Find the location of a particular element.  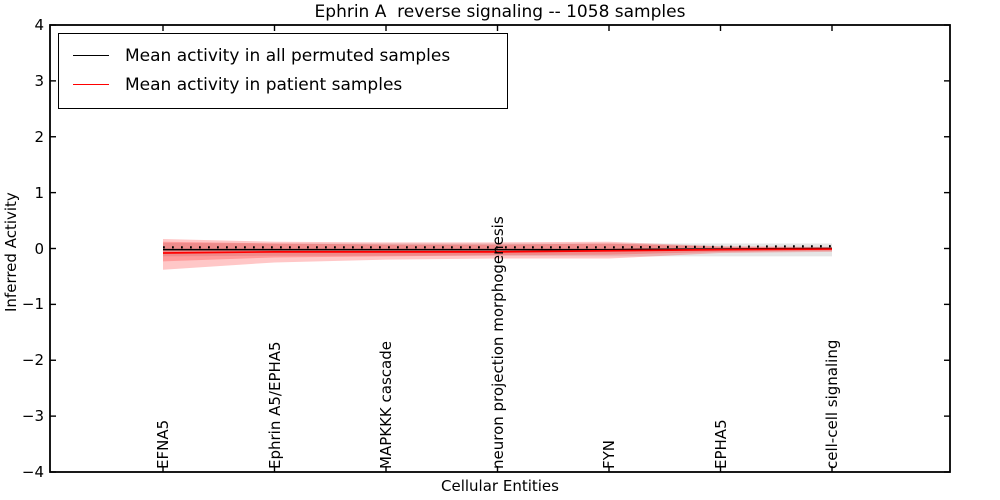

patient-samples-outer-range-band is located at coordinates (497, 254).